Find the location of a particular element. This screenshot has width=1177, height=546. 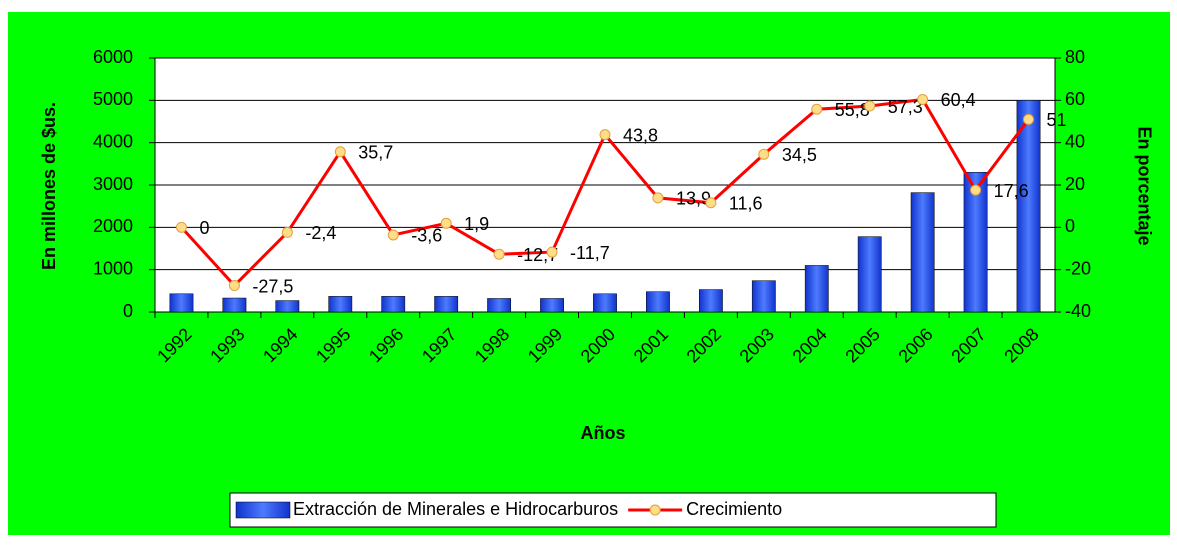

x-axis-label: Años is located at coordinates (603, 433).